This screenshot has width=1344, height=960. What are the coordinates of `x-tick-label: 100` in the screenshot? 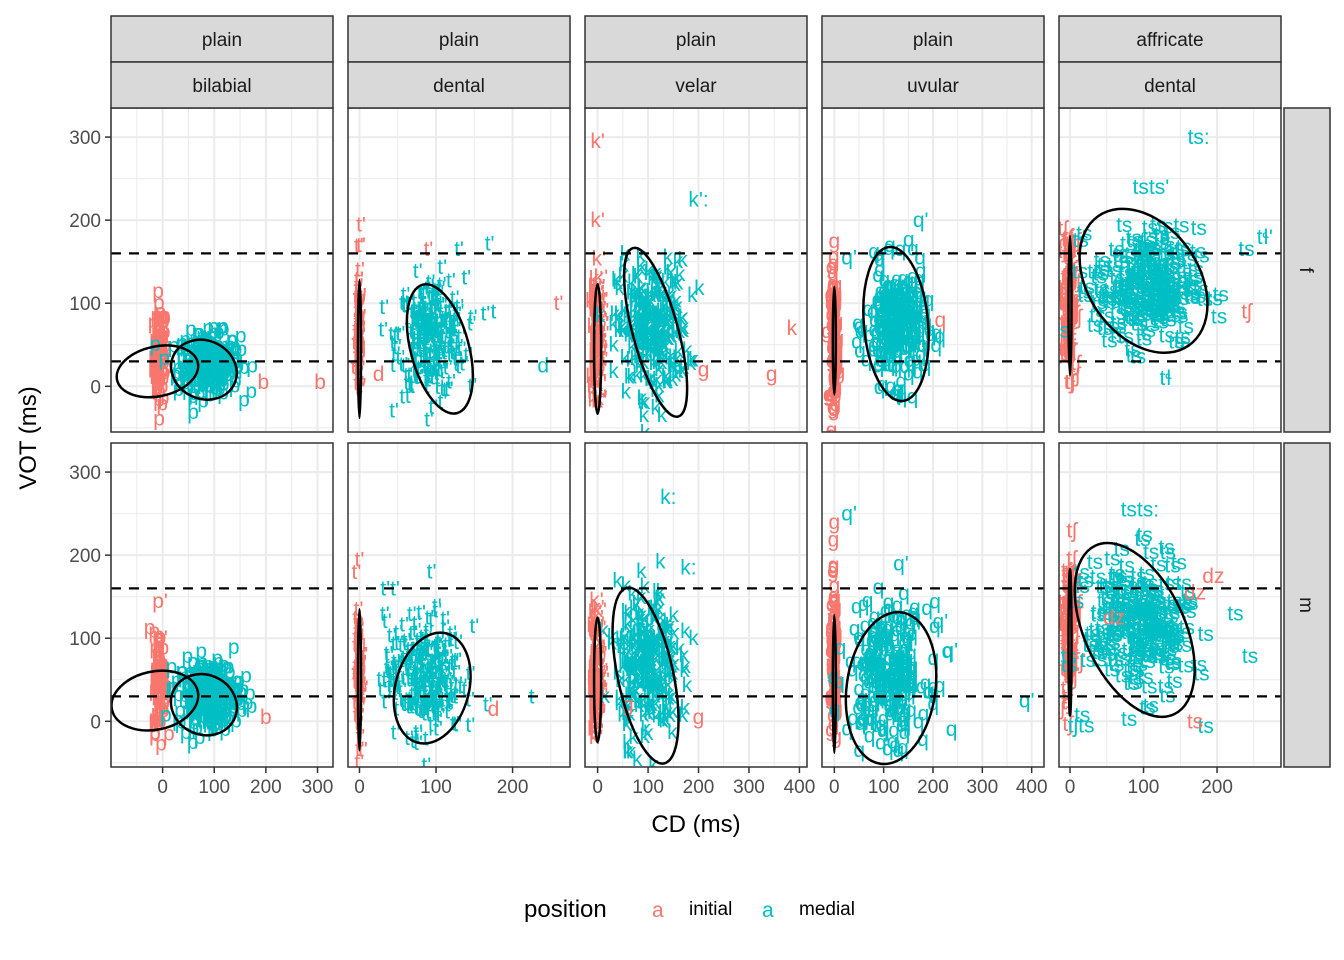 It's located at (884, 787).